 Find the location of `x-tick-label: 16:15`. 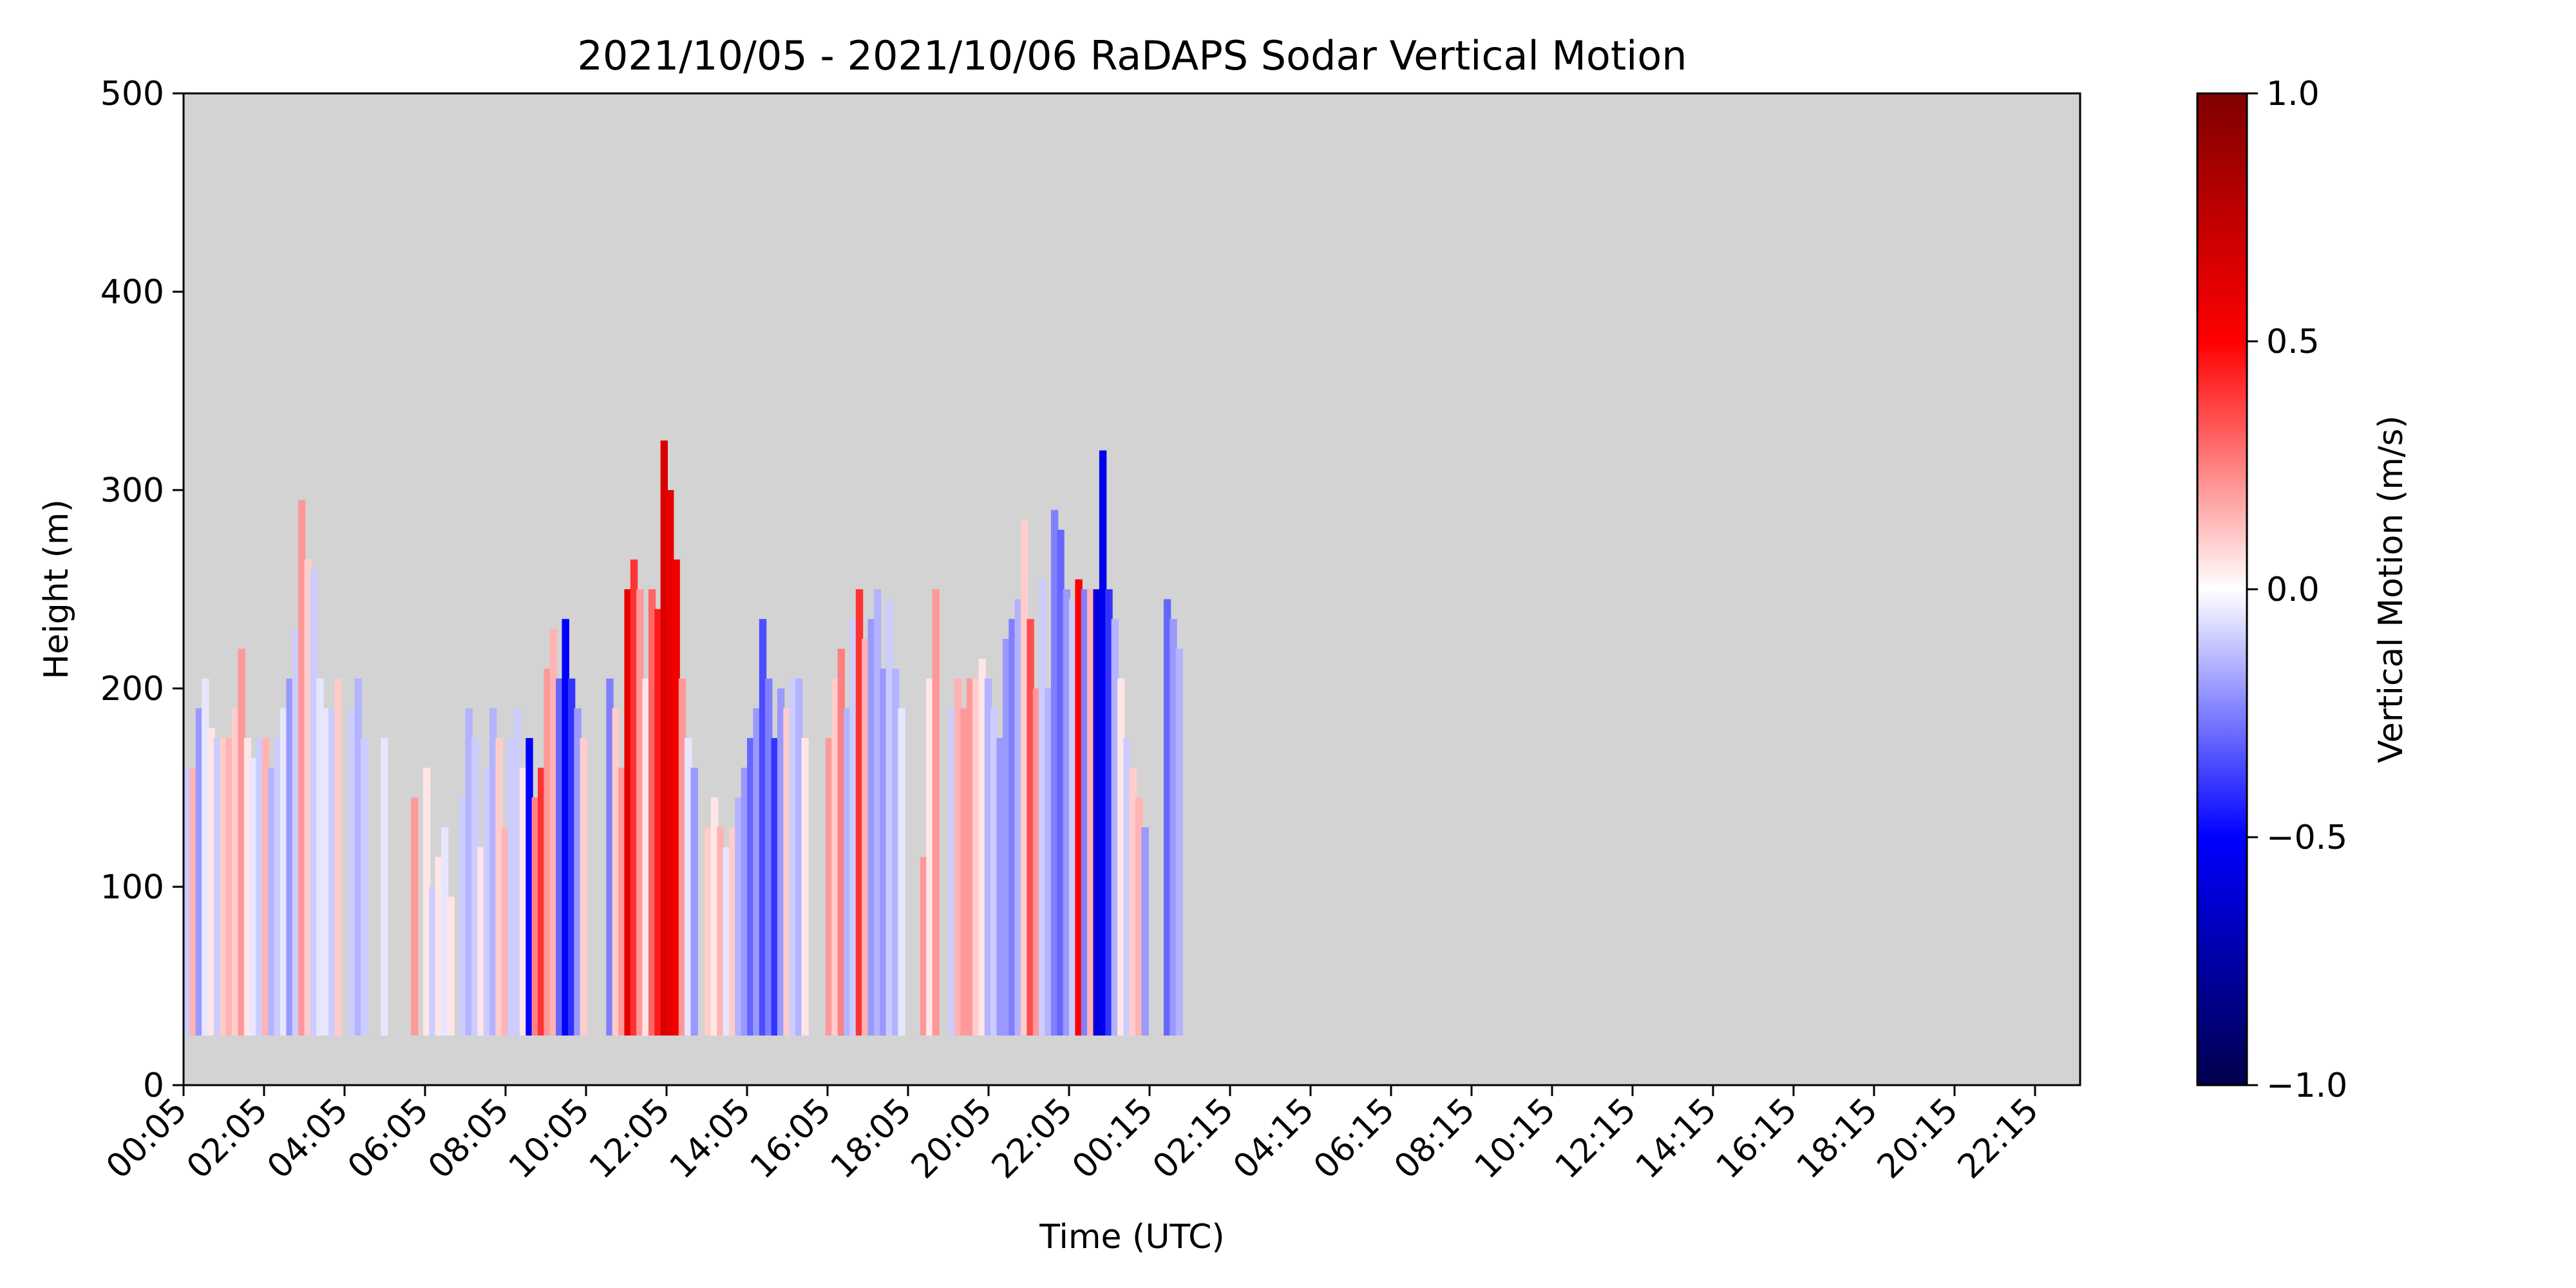

x-tick-label: 16:15 is located at coordinates (1756, 1138).